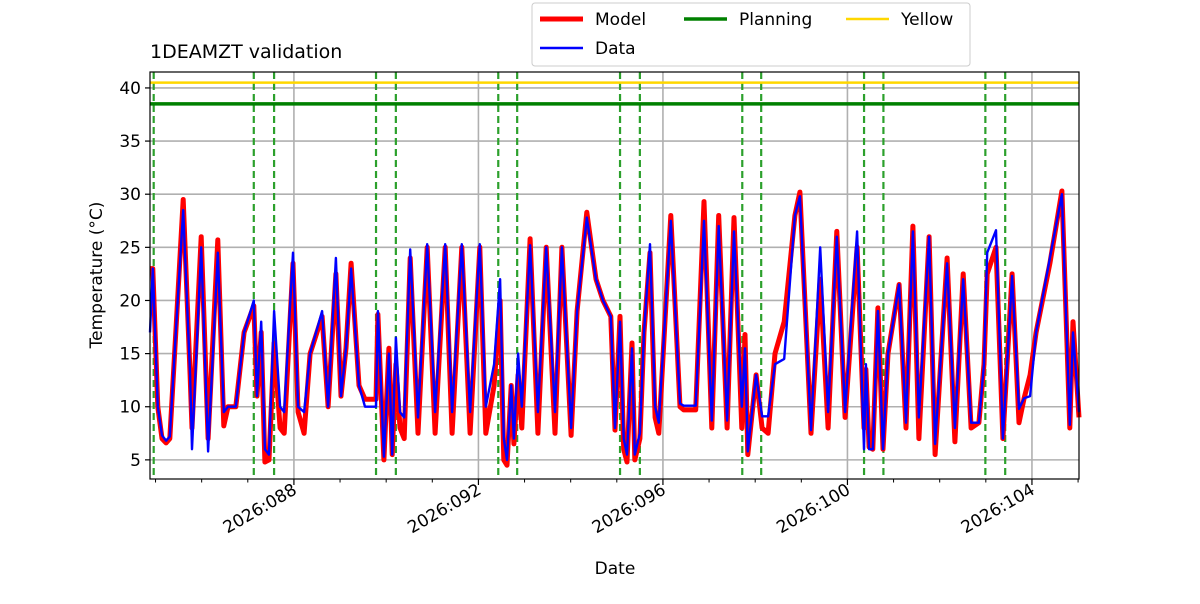 The height and width of the screenshot is (604, 1200). Describe the element at coordinates (130, 248) in the screenshot. I see `y-tick-label: 25` at that location.